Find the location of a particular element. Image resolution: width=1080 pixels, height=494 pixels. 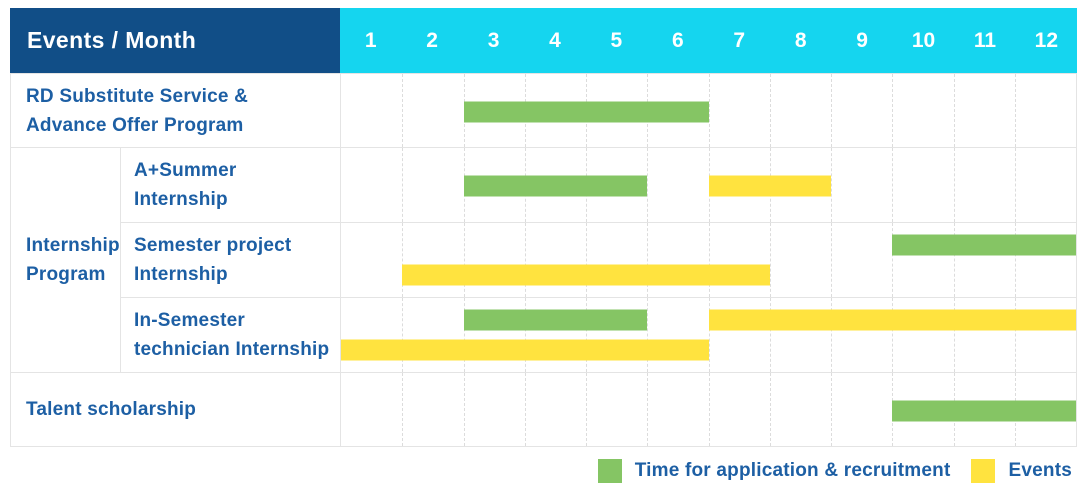

label-line: A+Summer is located at coordinates (185, 170).